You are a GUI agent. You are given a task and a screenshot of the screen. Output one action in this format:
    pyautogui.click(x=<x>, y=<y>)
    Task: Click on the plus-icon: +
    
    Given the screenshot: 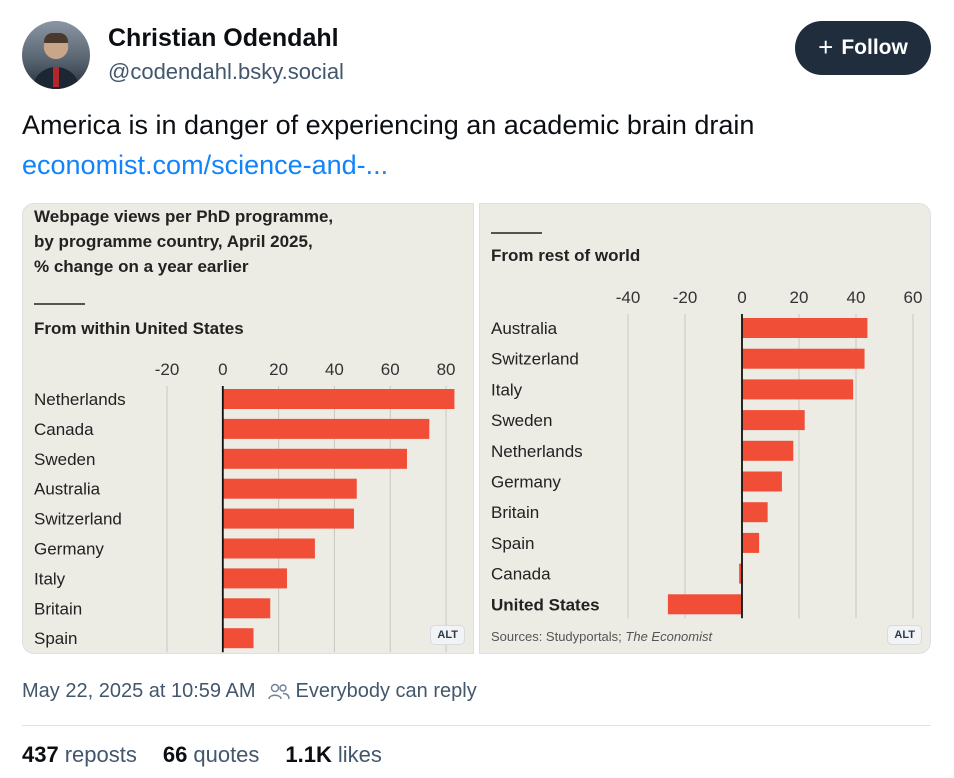 What is the action you would take?
    pyautogui.click(x=826, y=47)
    